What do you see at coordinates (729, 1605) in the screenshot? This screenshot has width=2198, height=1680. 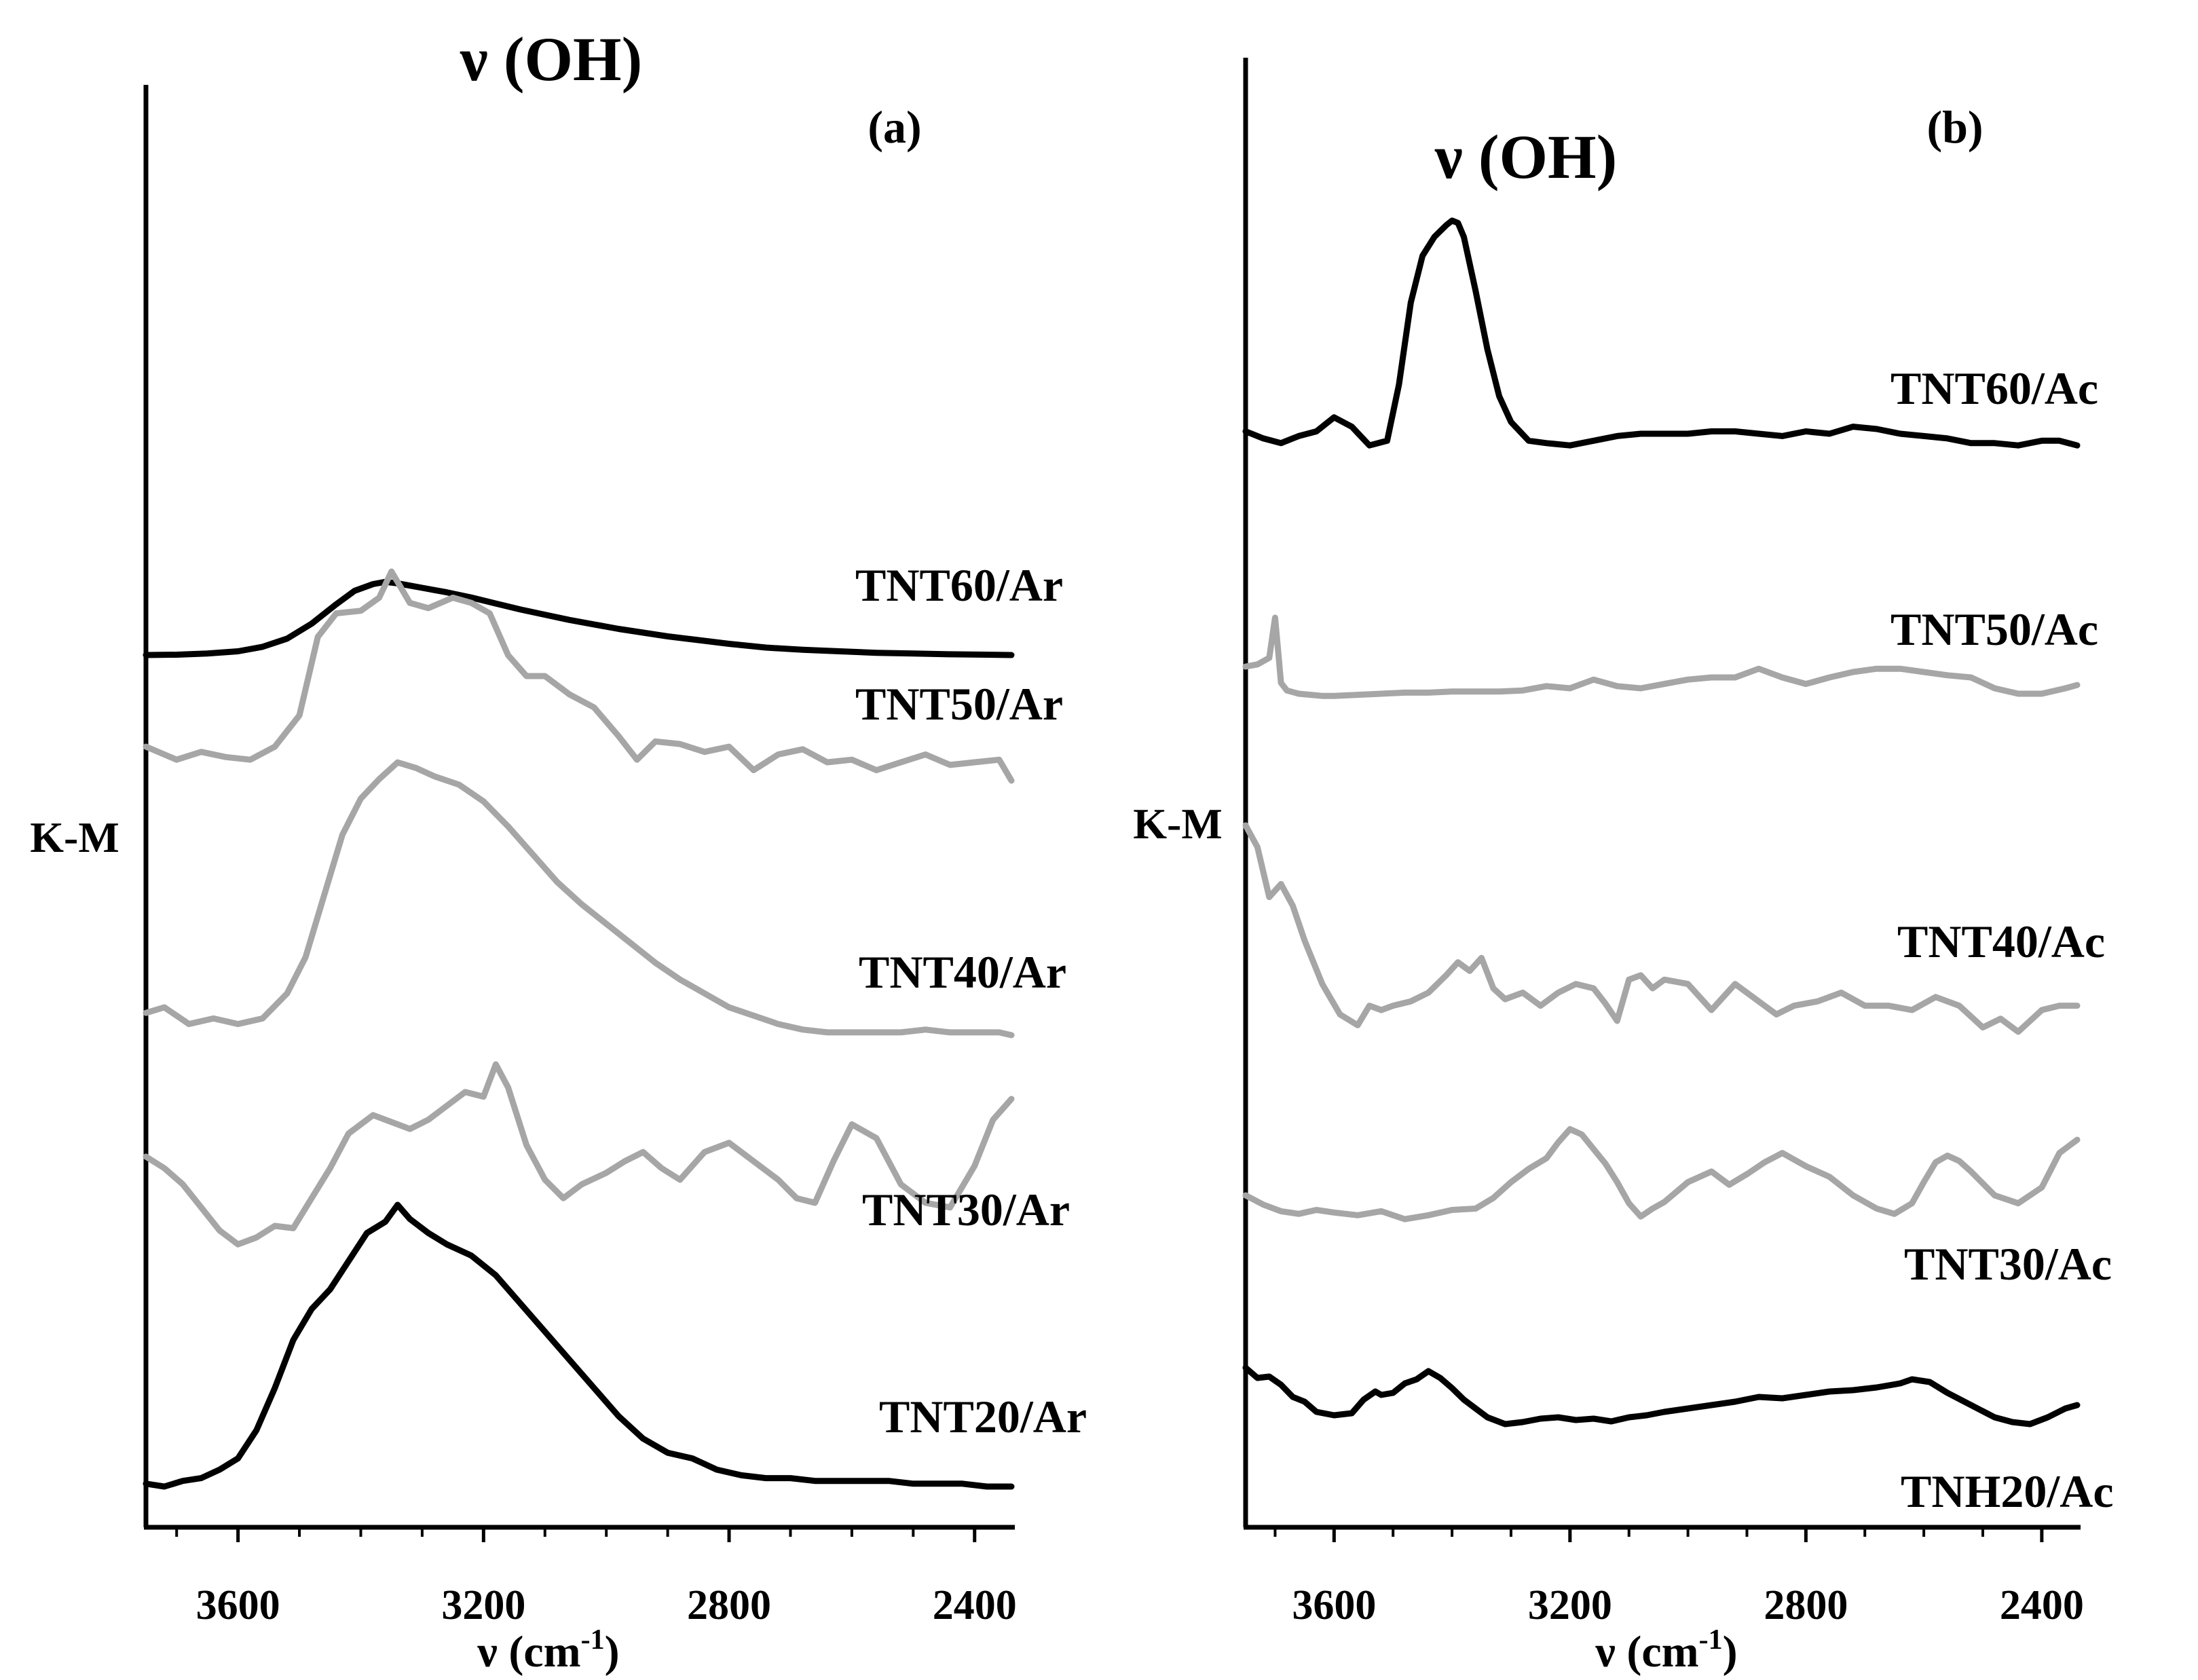 I see `x-tick-label-a-2800: 2800` at bounding box center [729, 1605].